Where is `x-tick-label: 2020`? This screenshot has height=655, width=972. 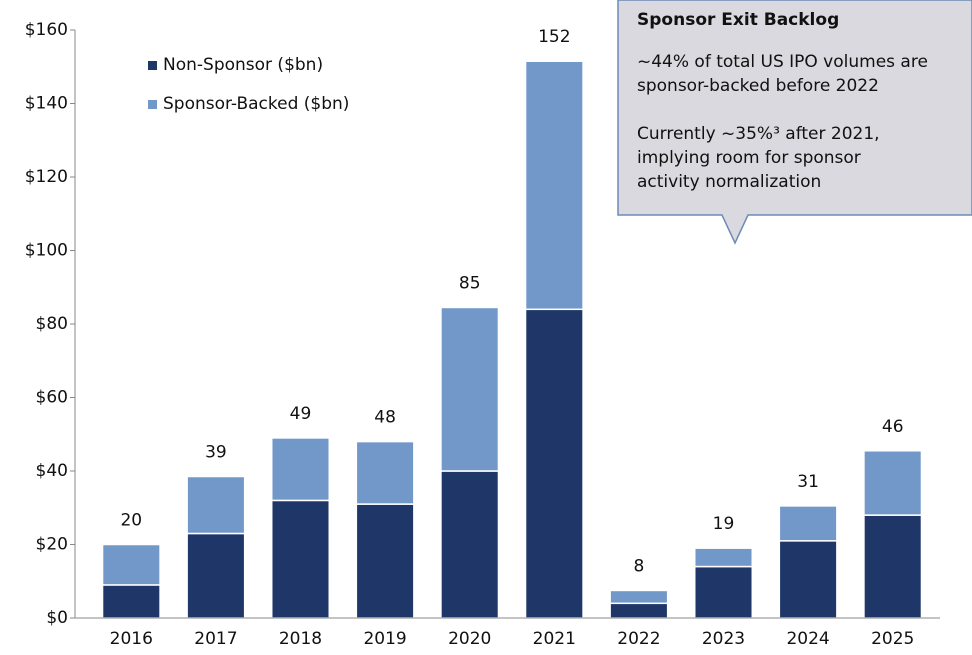
x-tick-label: 2020 is located at coordinates (469, 639).